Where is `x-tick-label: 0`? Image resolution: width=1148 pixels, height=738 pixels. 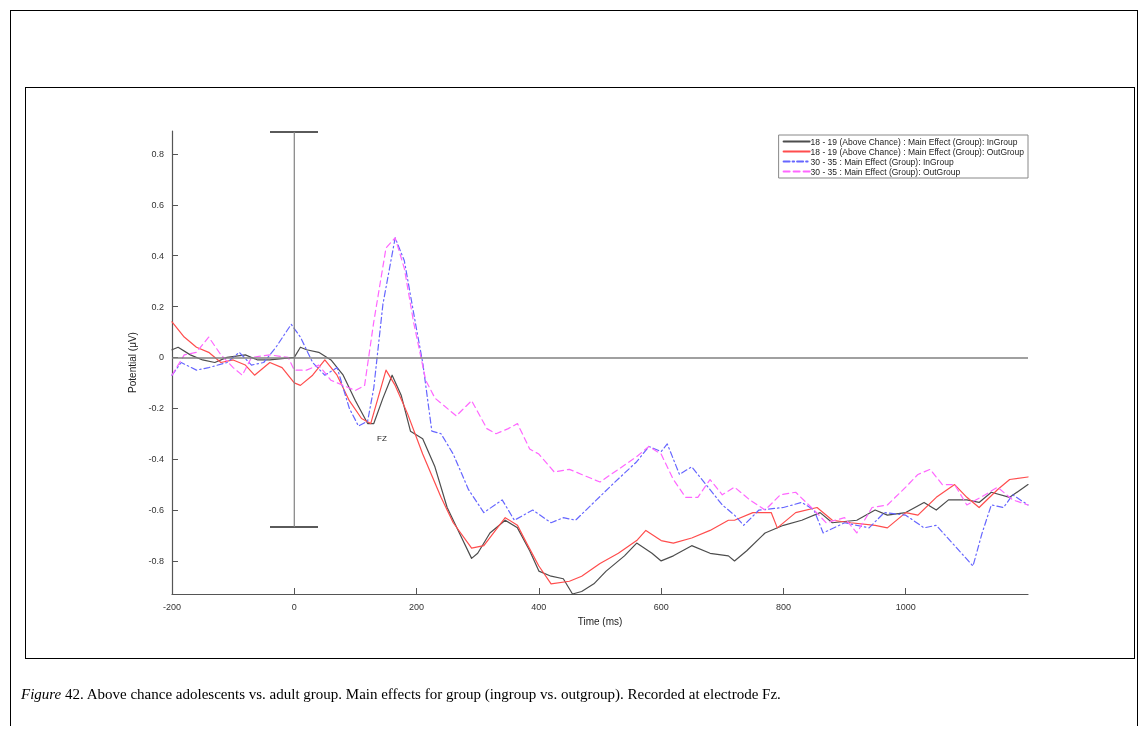 x-tick-label: 0 is located at coordinates (294, 606).